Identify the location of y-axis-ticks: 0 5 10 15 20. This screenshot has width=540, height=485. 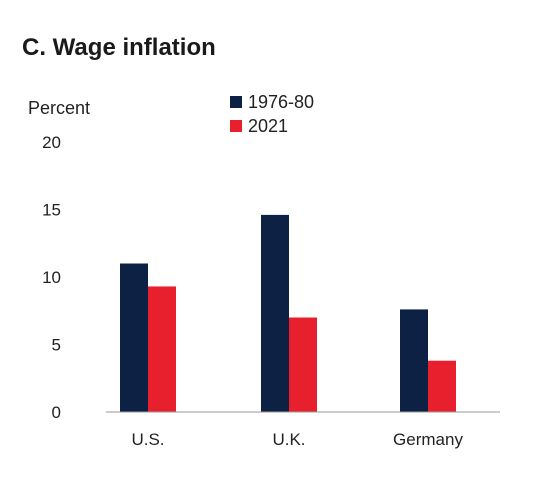
(51, 277).